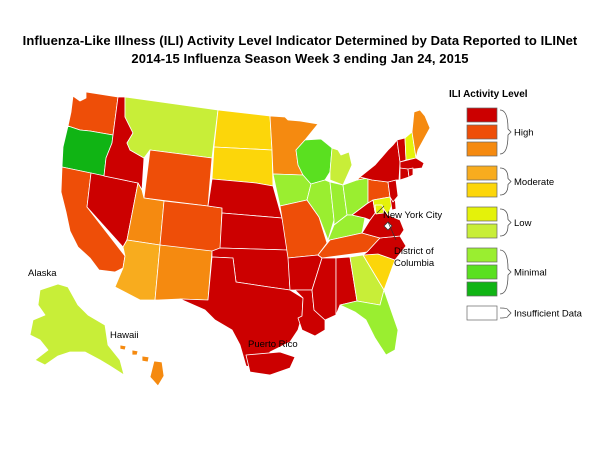 This screenshot has height=450, width=600. I want to click on state-NM, so click(183, 272).